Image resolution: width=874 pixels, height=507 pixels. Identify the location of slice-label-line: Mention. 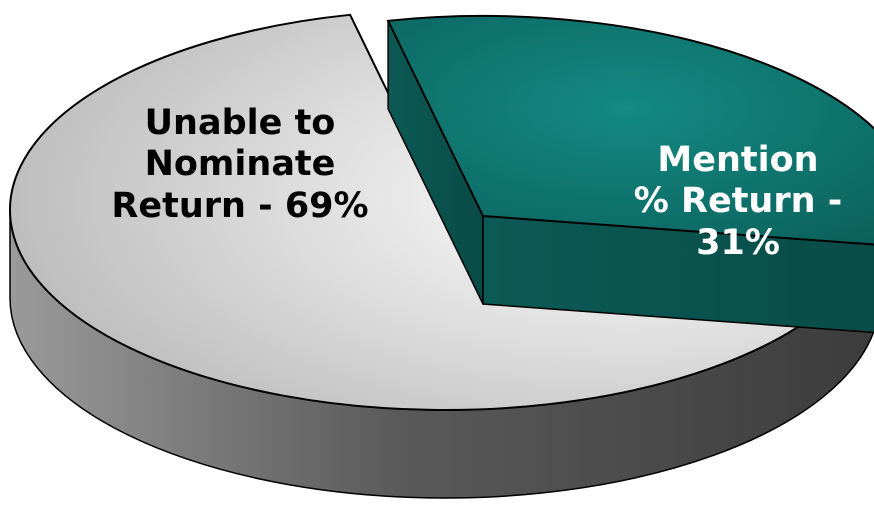
(738, 160).